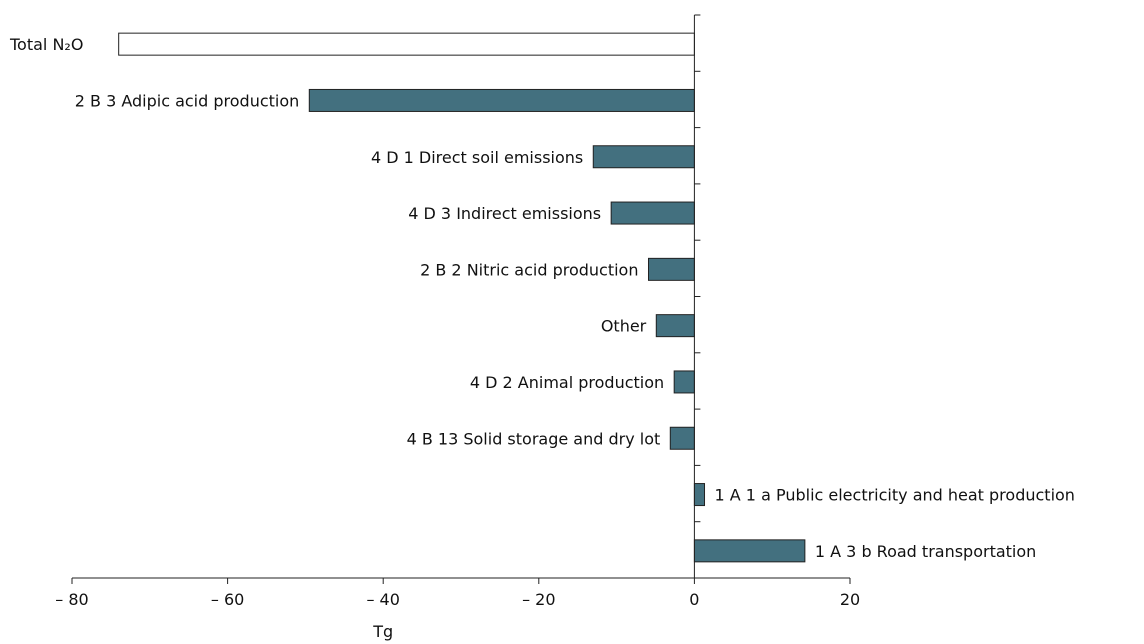 The width and height of the screenshot is (1144, 644). What do you see at coordinates (382, 631) in the screenshot?
I see `x-axis-label: Tg` at bounding box center [382, 631].